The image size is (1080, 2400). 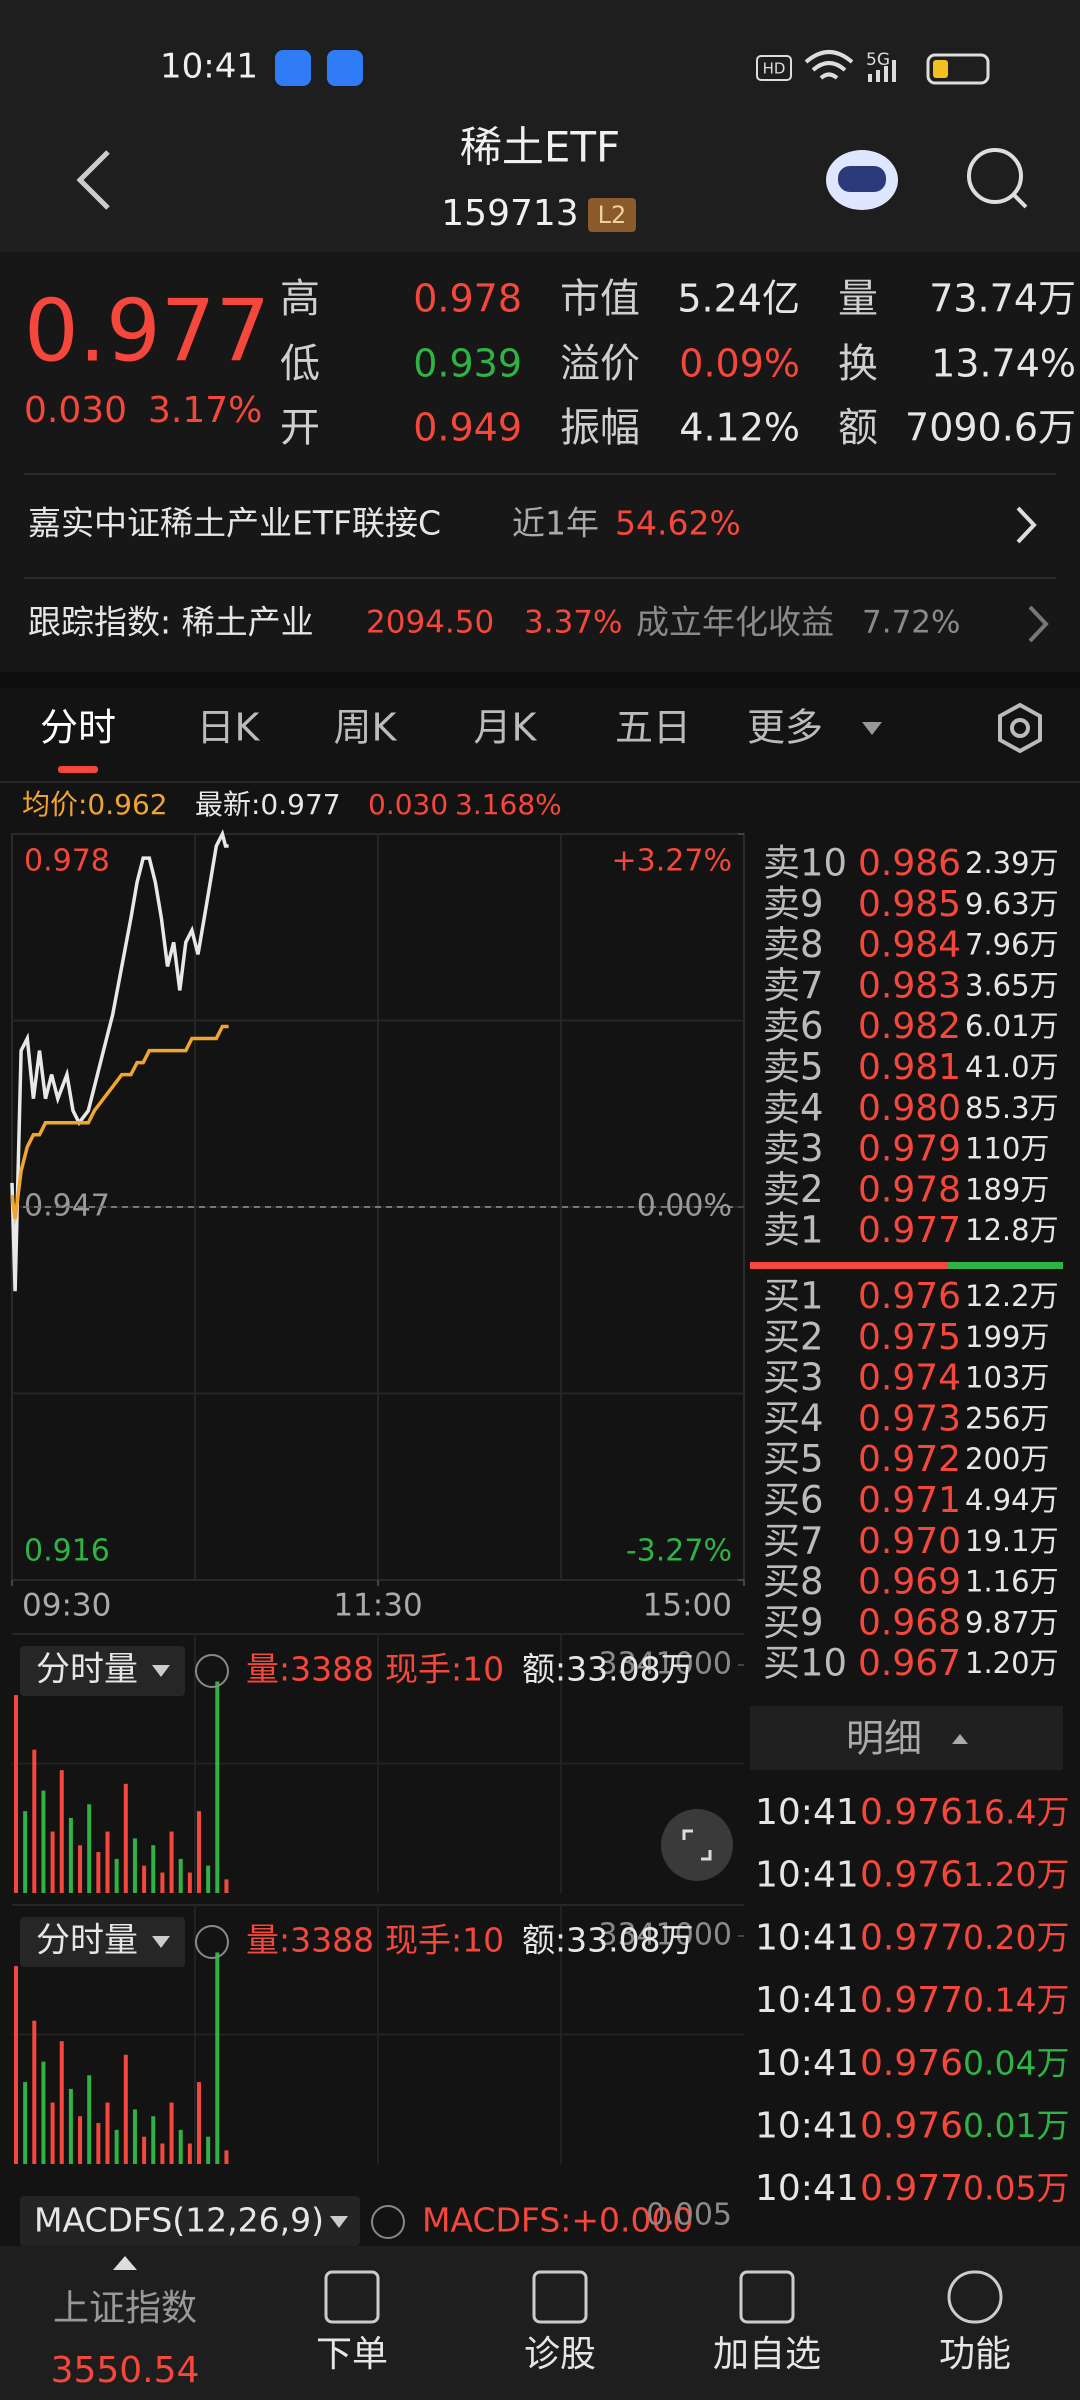 What do you see at coordinates (1007, 1418) in the screenshot?
I see `book-volume: 256万` at bounding box center [1007, 1418].